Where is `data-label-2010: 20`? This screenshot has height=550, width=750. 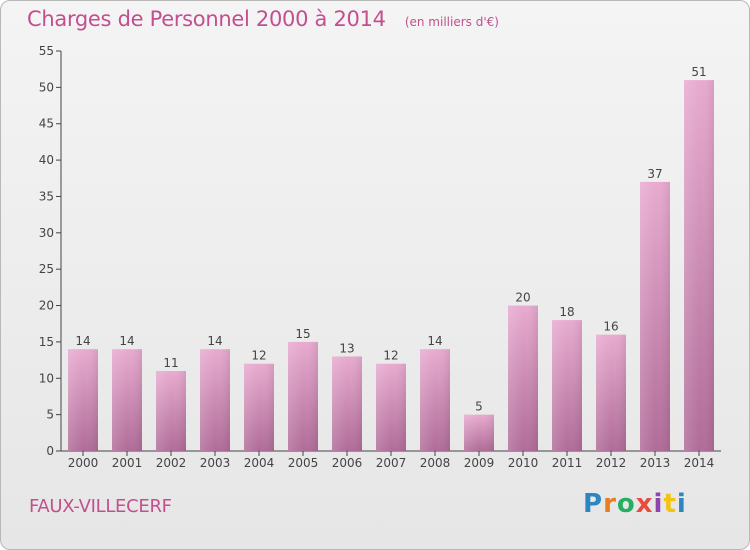 data-label-2010: 20 is located at coordinates (522, 298).